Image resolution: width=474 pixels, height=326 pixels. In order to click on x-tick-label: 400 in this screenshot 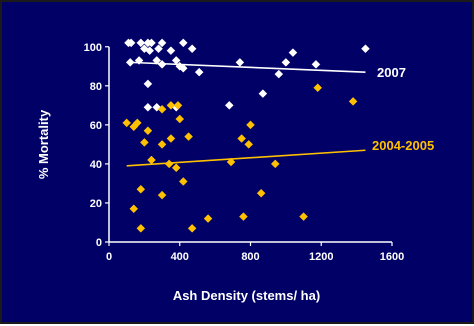, I will do `click(180, 257)`.